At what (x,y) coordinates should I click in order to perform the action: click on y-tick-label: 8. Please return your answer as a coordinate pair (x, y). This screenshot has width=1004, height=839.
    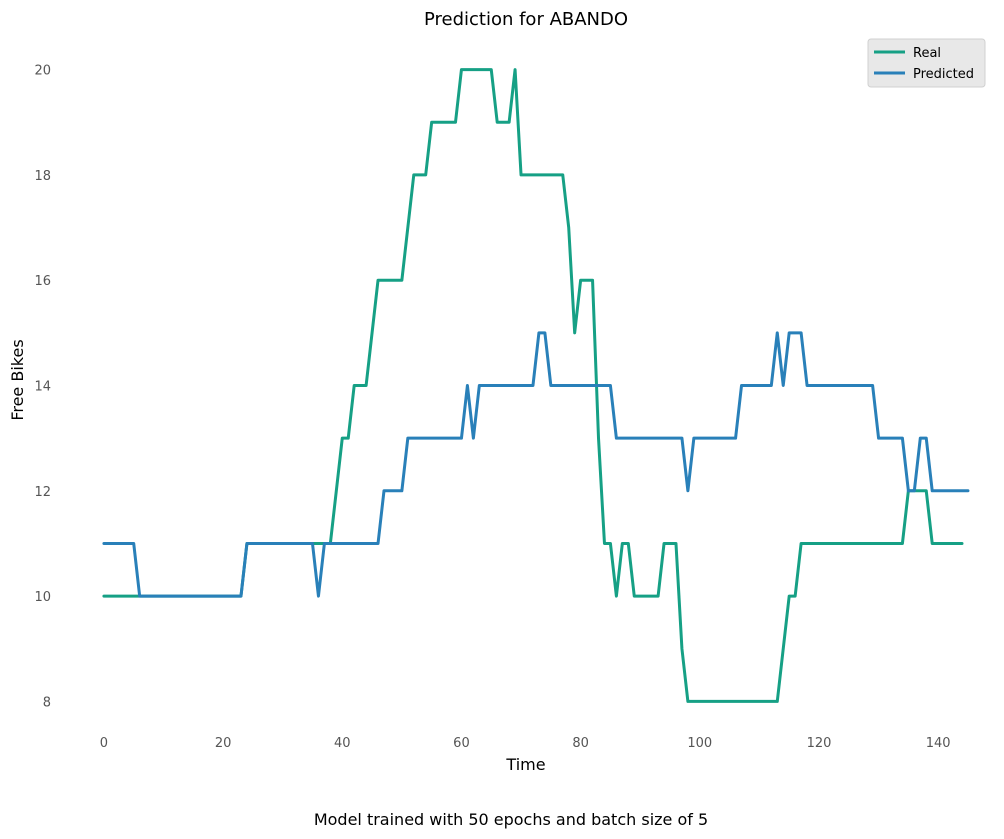
    Looking at the image, I should click on (47, 702).